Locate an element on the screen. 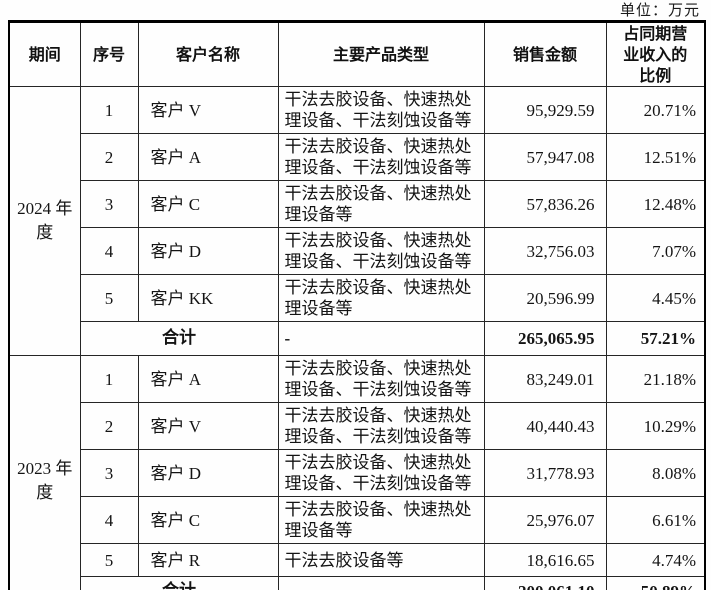 The width and height of the screenshot is (711, 590). amount-cell: 40,440.43 is located at coordinates (545, 426).